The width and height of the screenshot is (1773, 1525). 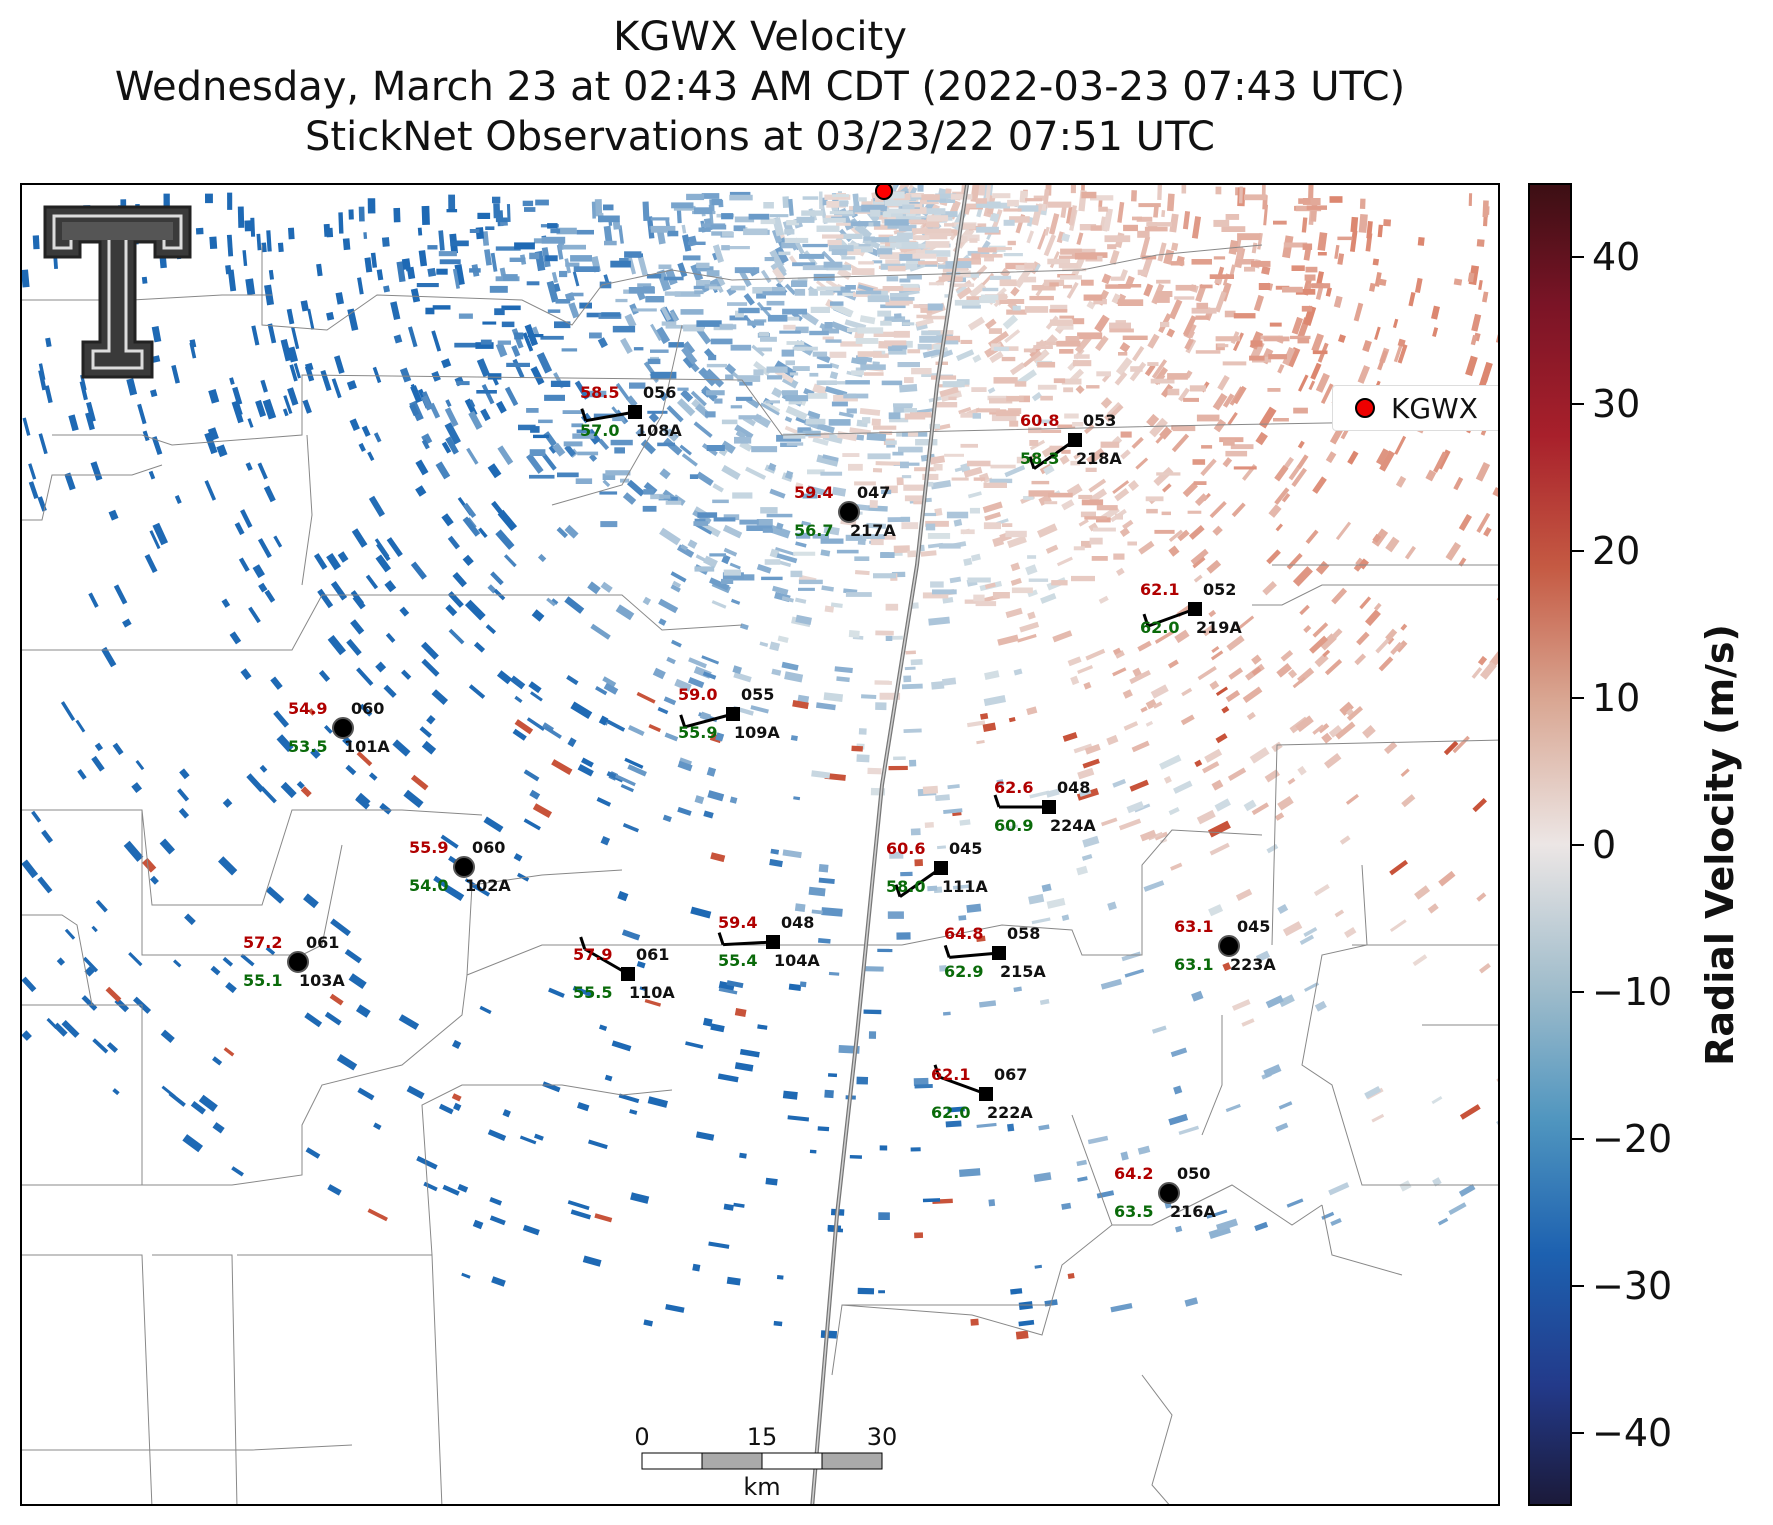 What do you see at coordinates (1073, 787) in the screenshot?
I see `station-pressure: 048` at bounding box center [1073, 787].